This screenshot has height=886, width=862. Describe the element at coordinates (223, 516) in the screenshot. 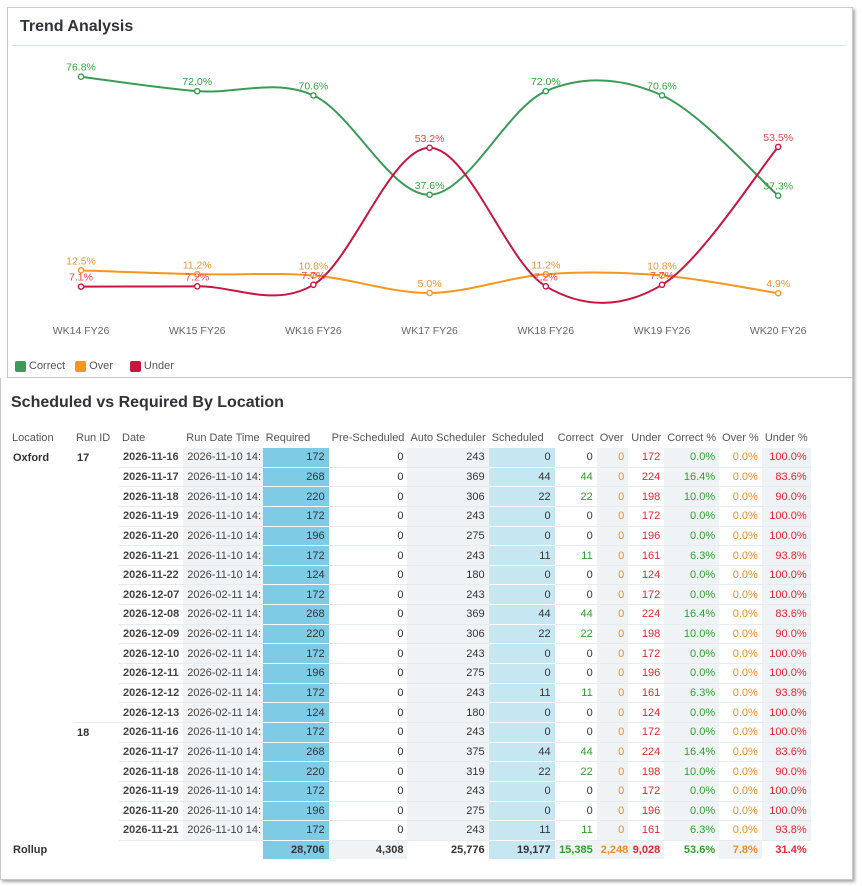

I see `run-date-time-cell: 2026-11-10 14:` at that location.